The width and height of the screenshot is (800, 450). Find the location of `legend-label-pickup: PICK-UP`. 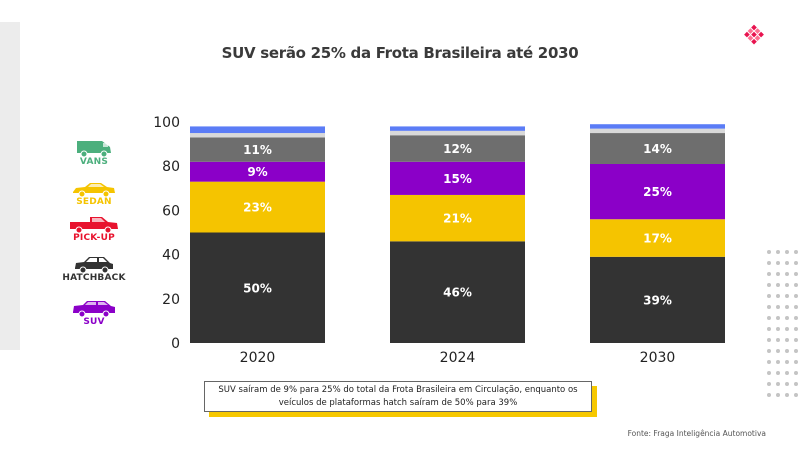

legend-label-pickup: PICK-UP is located at coordinates (94, 238).